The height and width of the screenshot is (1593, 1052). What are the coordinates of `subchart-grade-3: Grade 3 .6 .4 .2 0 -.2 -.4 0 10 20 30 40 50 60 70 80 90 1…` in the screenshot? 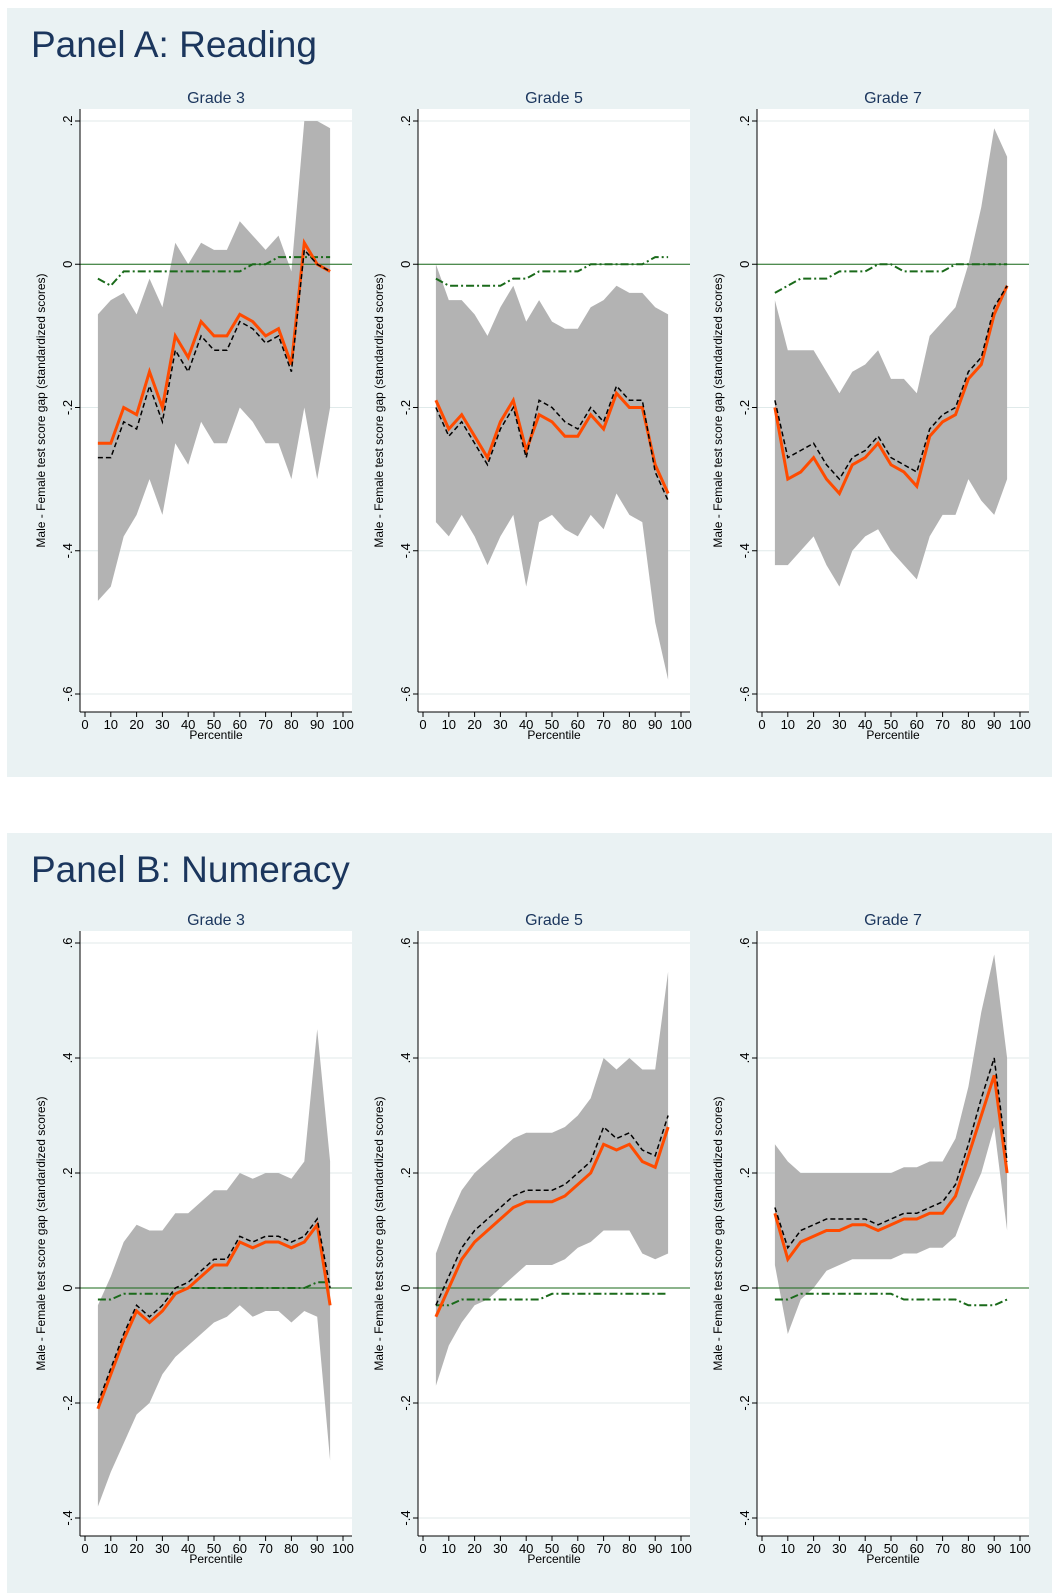 It's located at (194, 1239).